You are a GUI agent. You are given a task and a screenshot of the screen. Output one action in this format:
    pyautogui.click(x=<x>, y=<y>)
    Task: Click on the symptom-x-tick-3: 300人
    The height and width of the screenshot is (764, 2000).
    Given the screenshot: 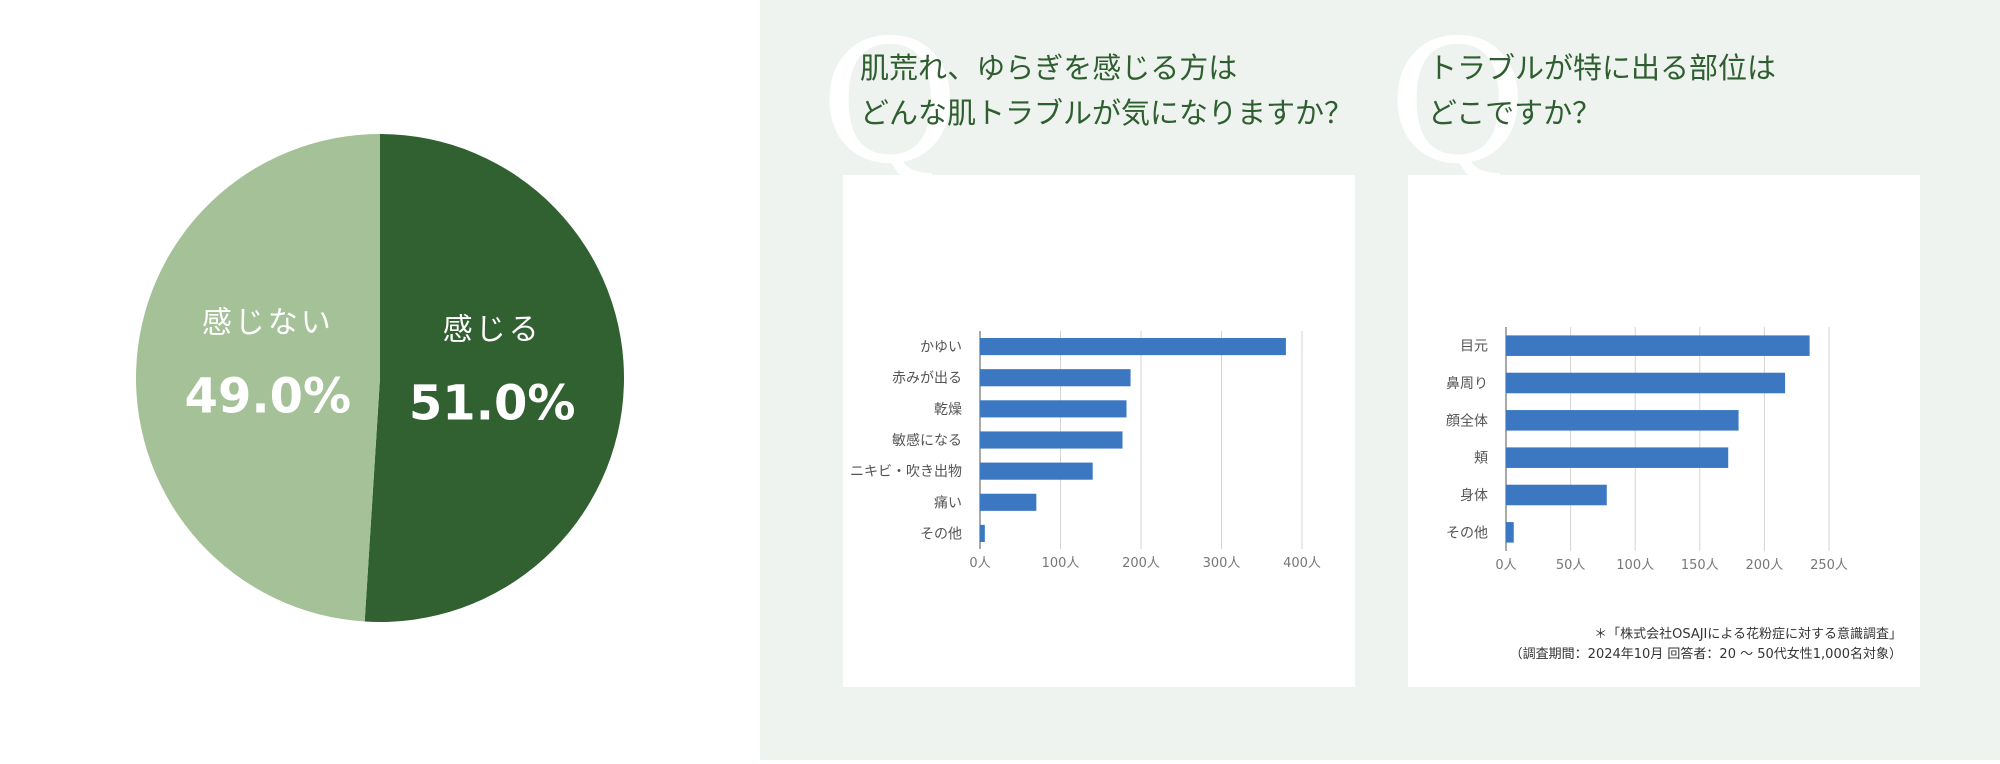 What is the action you would take?
    pyautogui.click(x=1222, y=563)
    